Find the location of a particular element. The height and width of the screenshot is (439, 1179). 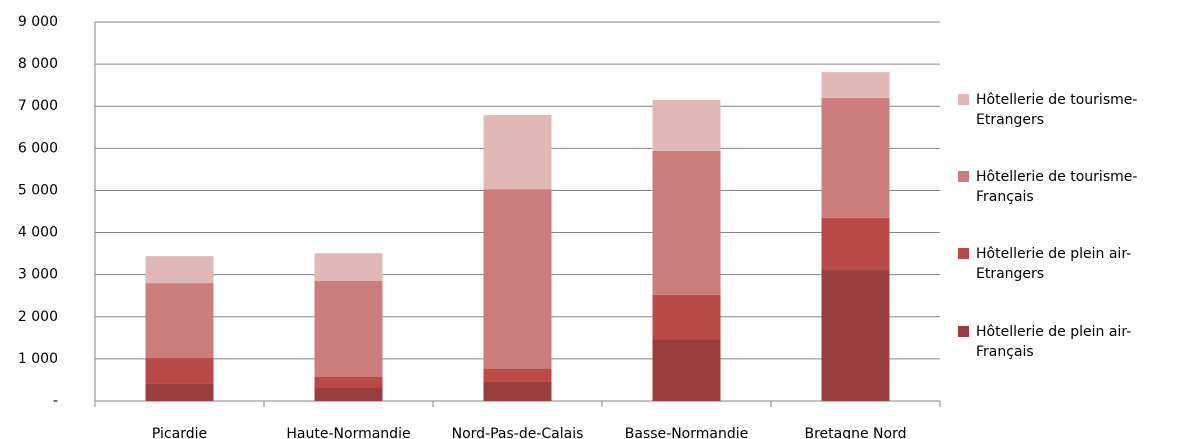

y-tick-label: 7 000 is located at coordinates (38, 106).